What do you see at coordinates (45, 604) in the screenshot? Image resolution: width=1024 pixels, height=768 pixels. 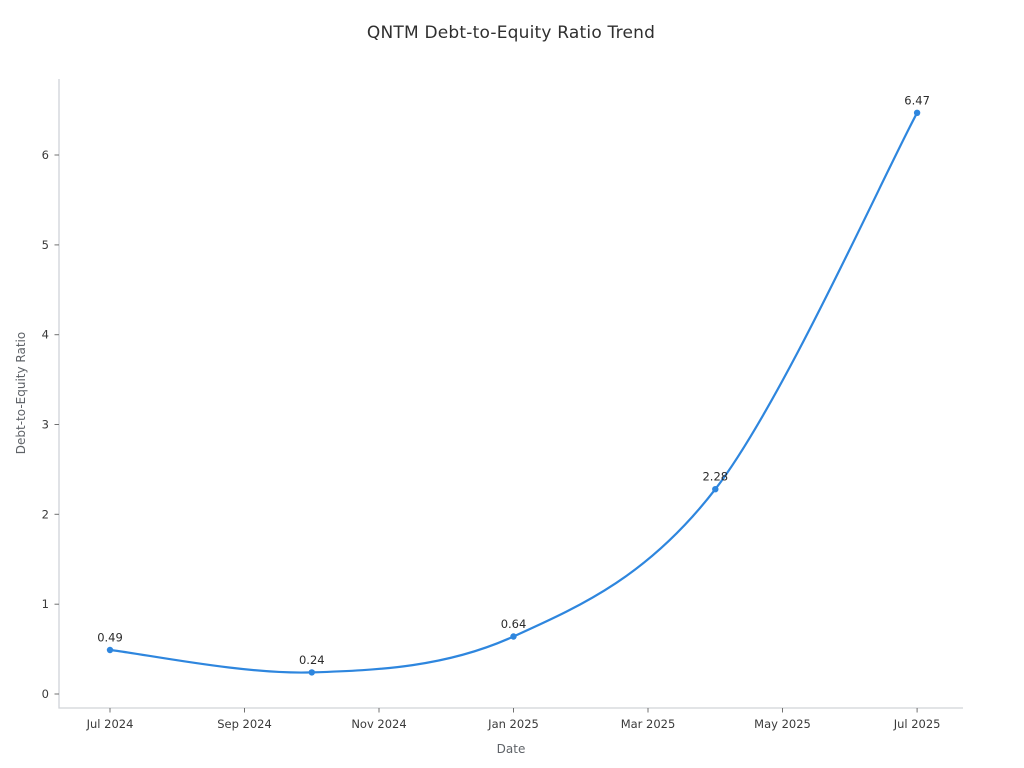 I see `y-tick-label: 1` at bounding box center [45, 604].